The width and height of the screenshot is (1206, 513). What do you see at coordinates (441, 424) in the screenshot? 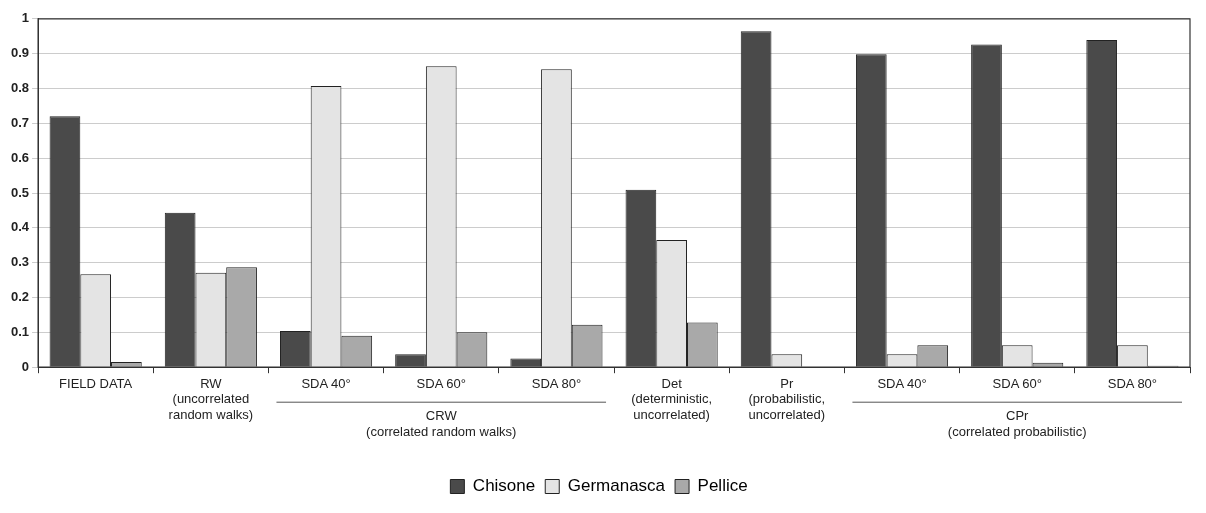
I see `text: CRW (correlated random walks)` at bounding box center [441, 424].